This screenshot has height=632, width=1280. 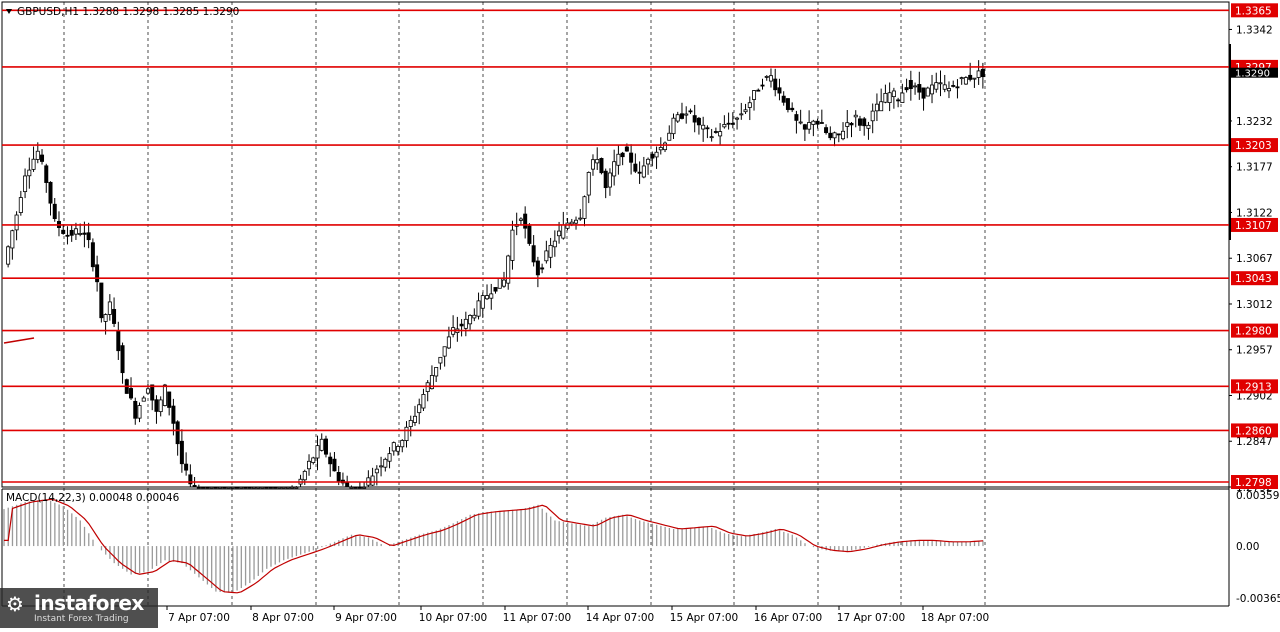 What do you see at coordinates (704, 618) in the screenshot?
I see `x-tick-label: 15 Apr 07:00` at bounding box center [704, 618].